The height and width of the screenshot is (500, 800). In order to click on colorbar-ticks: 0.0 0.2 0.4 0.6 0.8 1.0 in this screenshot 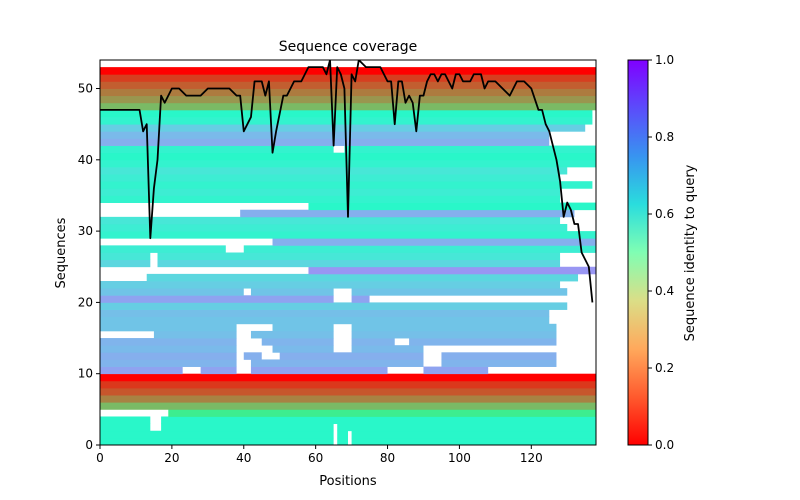, I will do `click(661, 252)`.